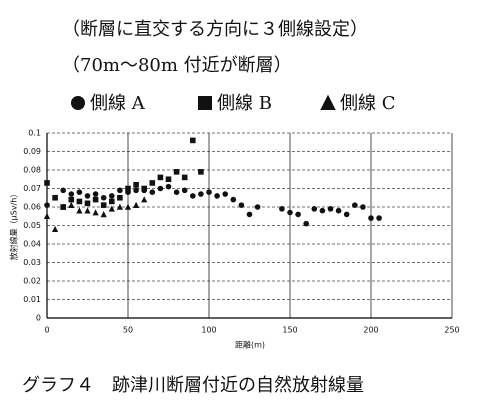 The image size is (479, 413). Describe the element at coordinates (32, 281) in the screenshot. I see `y-tick-label: 0.02` at that location.